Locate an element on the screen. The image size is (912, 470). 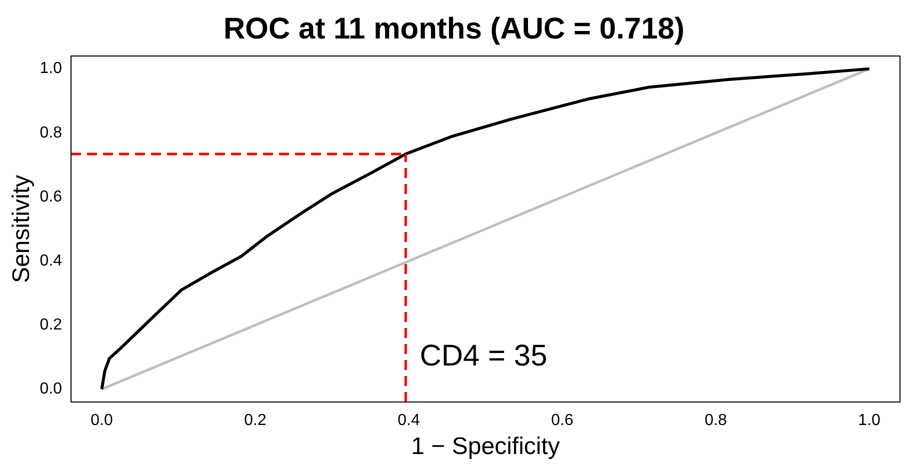
y-tick-label: 0.8 is located at coordinates (51, 133).